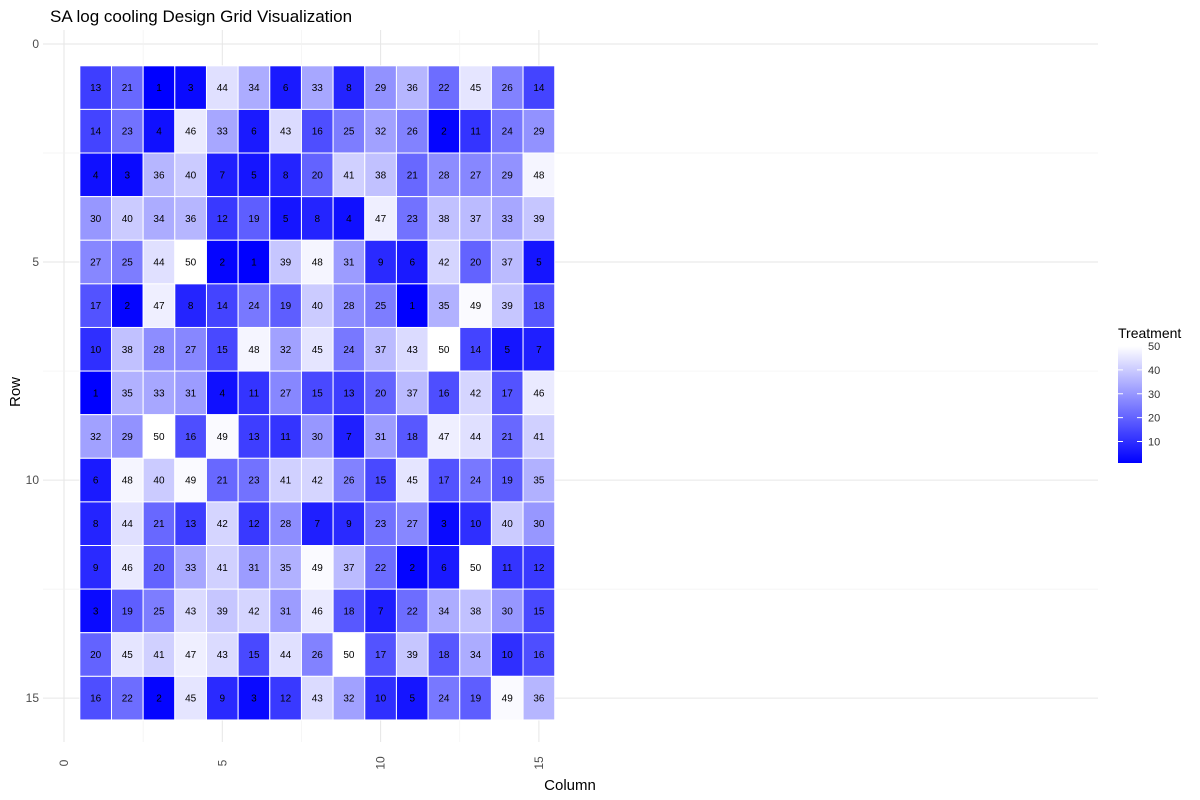  I want to click on cell-value-label: 42, so click(476, 393).